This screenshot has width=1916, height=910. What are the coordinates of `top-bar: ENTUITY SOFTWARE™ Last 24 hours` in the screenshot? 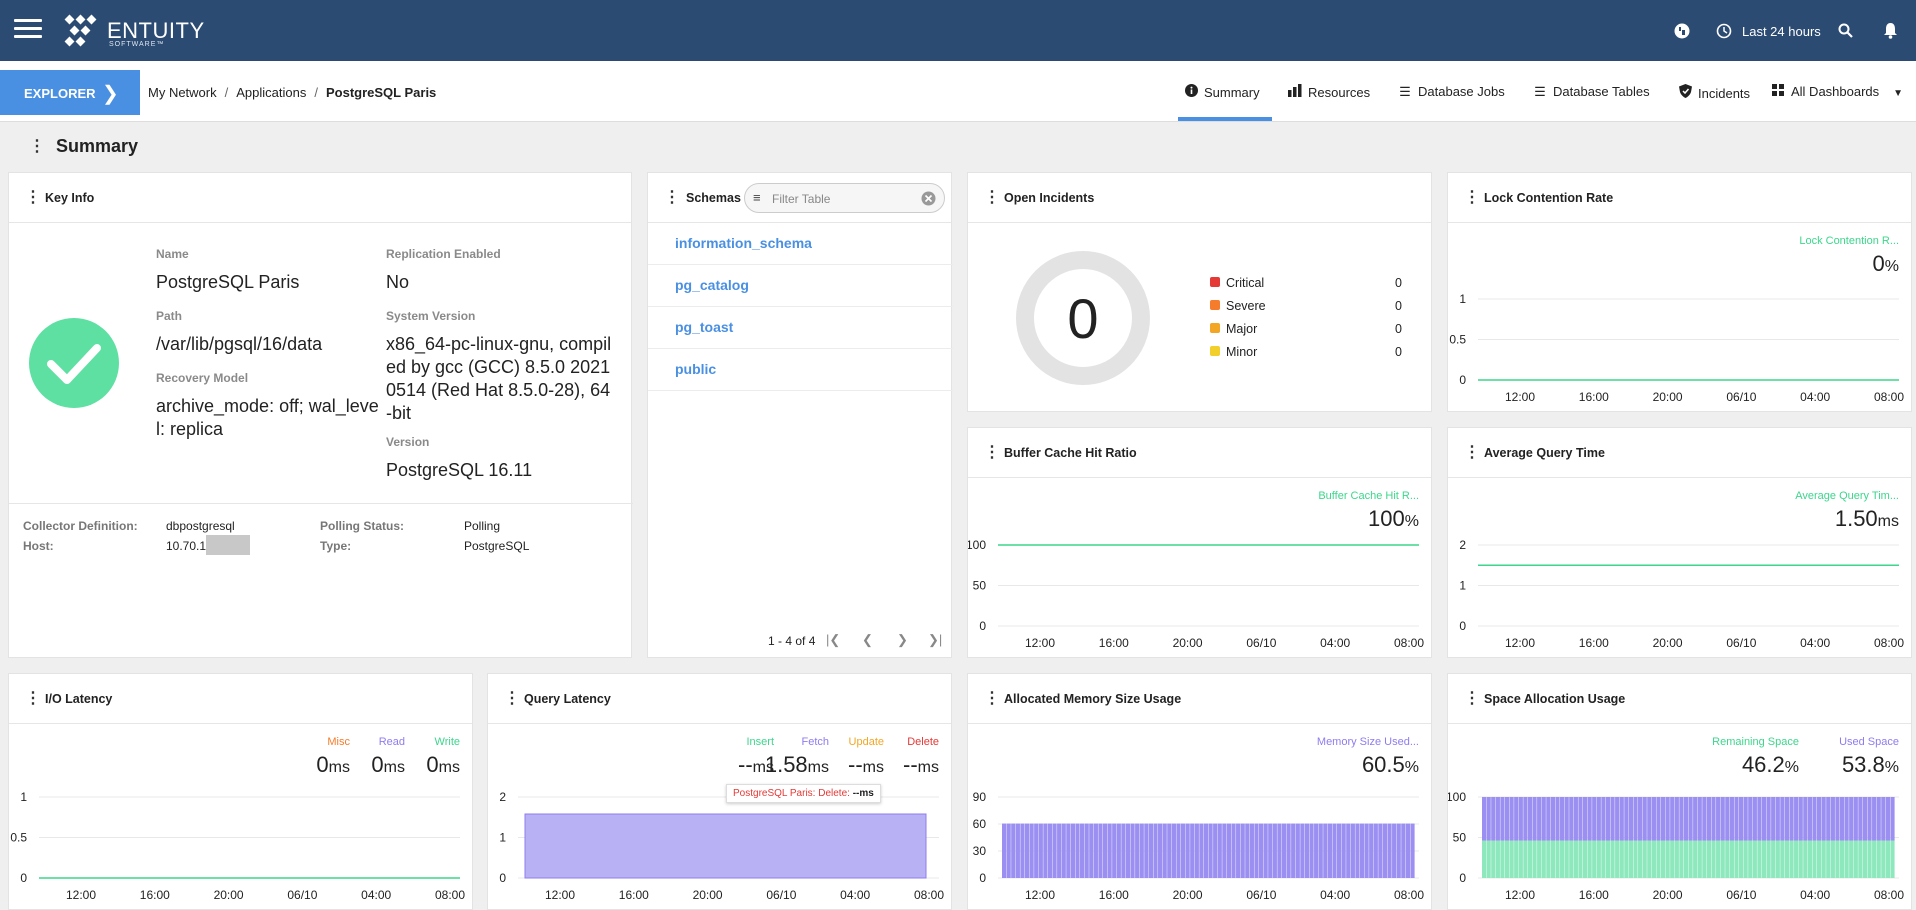 It's located at (958, 30).